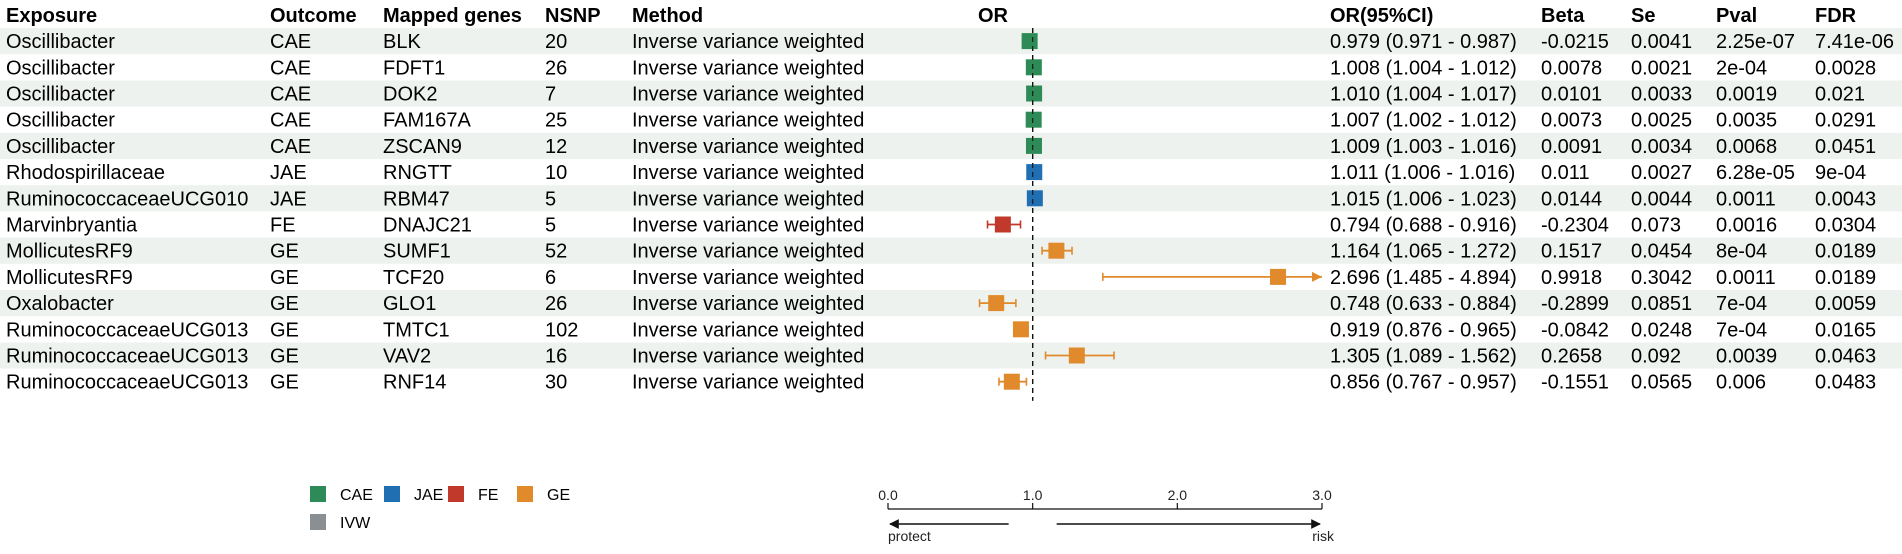 Image resolution: width=1902 pixels, height=554 pixels. What do you see at coordinates (1423, 357) in the screenshot?
I see `or-ci-cell: 1.305 (1.089 - 1.562)` at bounding box center [1423, 357].